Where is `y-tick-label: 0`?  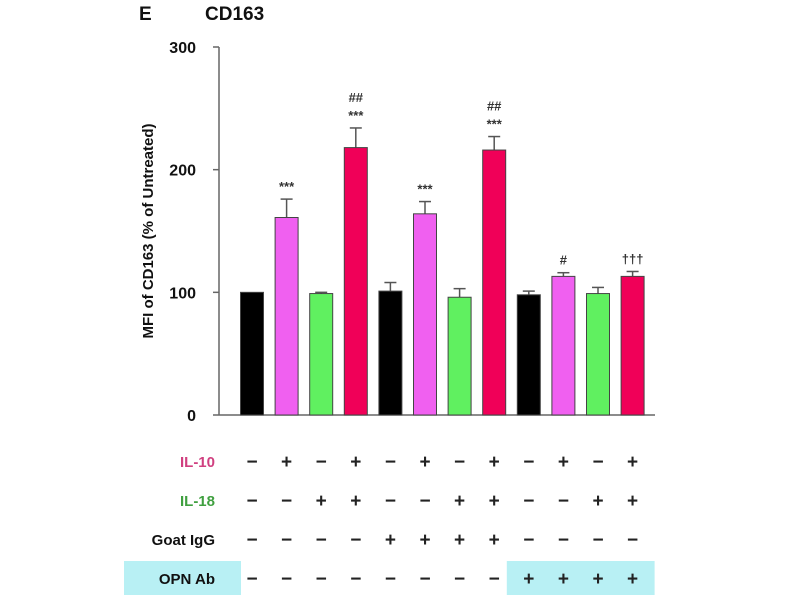
y-tick-label: 0 is located at coordinates (191, 416).